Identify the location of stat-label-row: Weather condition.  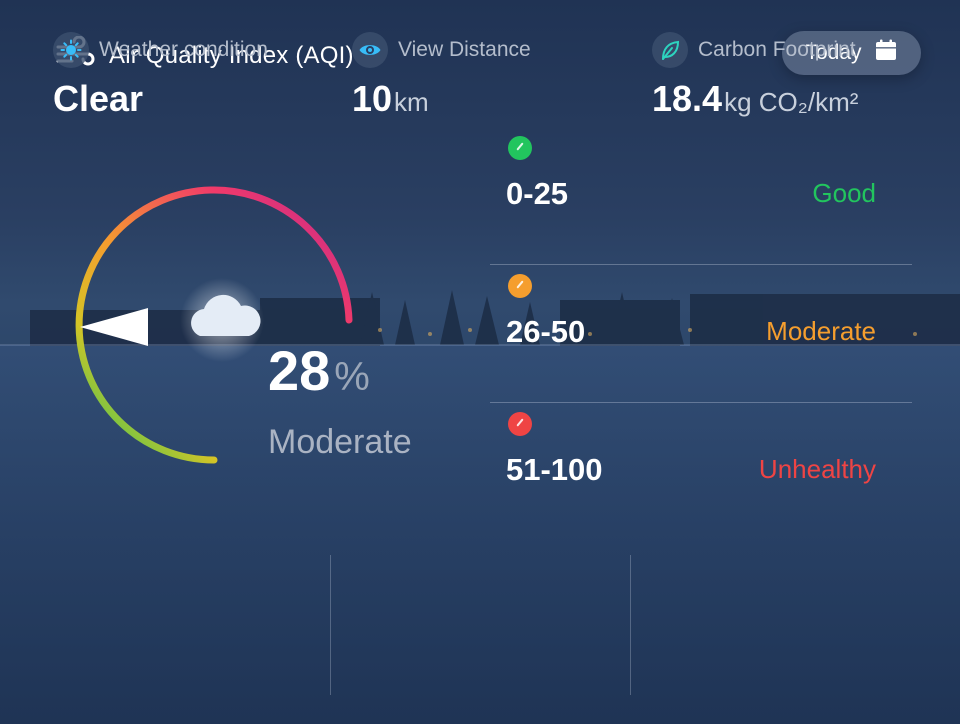
(160, 50).